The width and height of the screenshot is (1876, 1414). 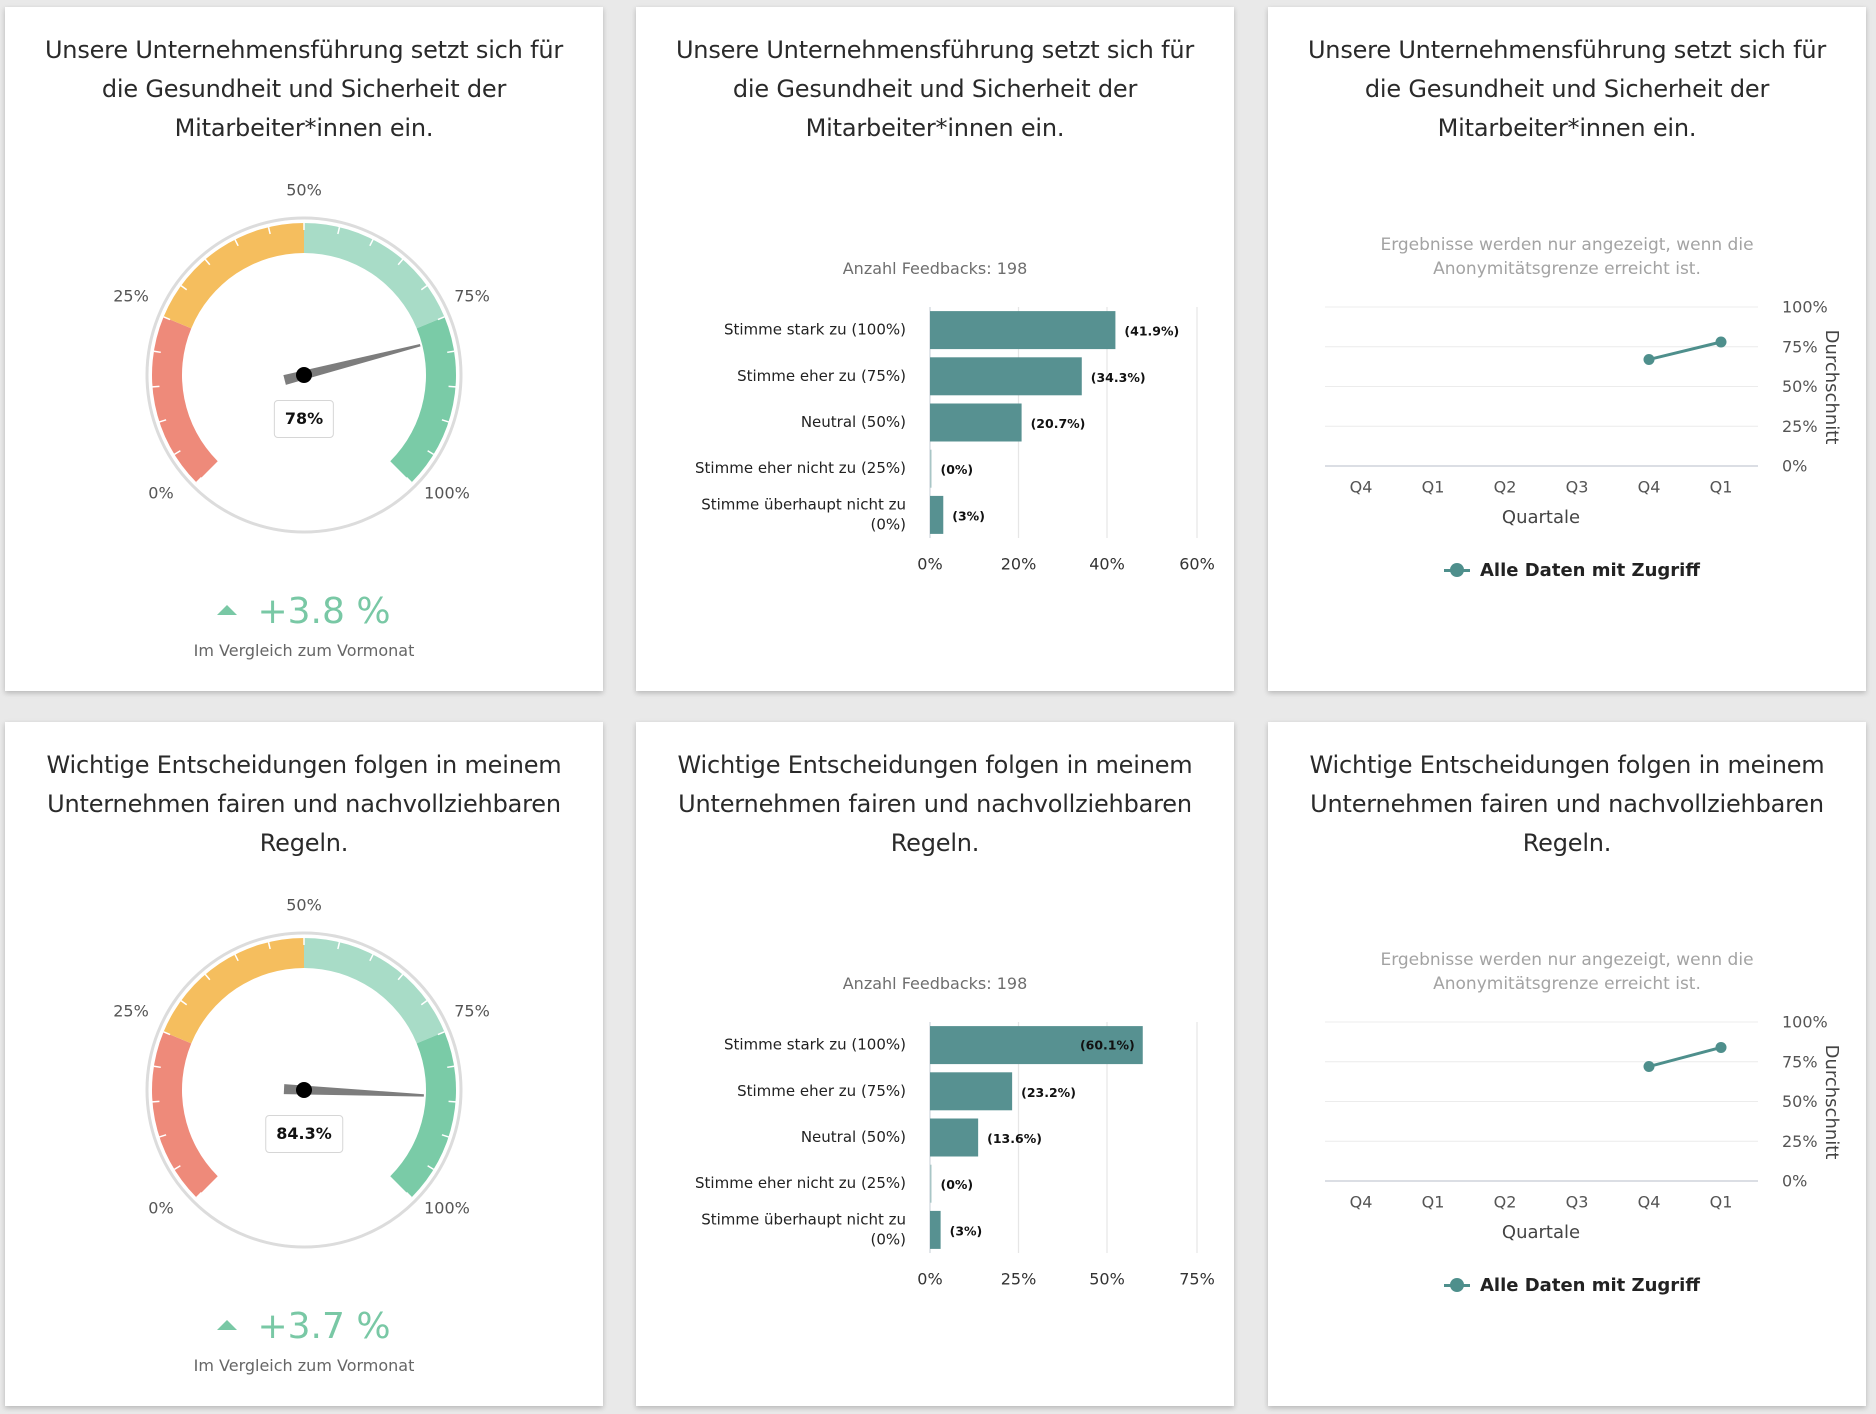 What do you see at coordinates (324, 1326) in the screenshot?
I see `delta-value: +3.7 %` at bounding box center [324, 1326].